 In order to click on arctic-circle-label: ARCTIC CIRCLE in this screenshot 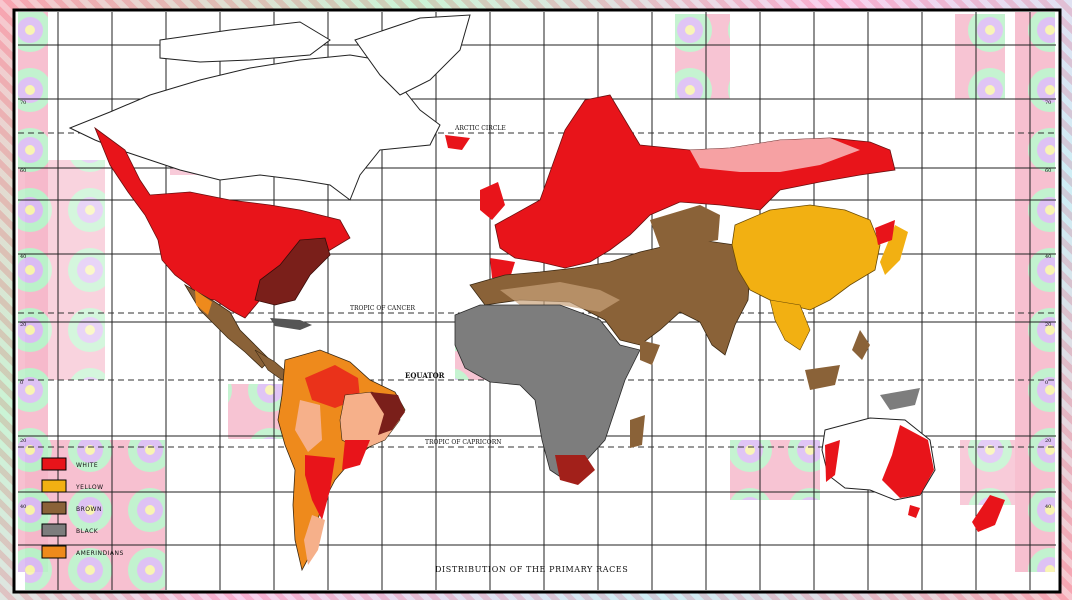, I will do `click(480, 128)`.